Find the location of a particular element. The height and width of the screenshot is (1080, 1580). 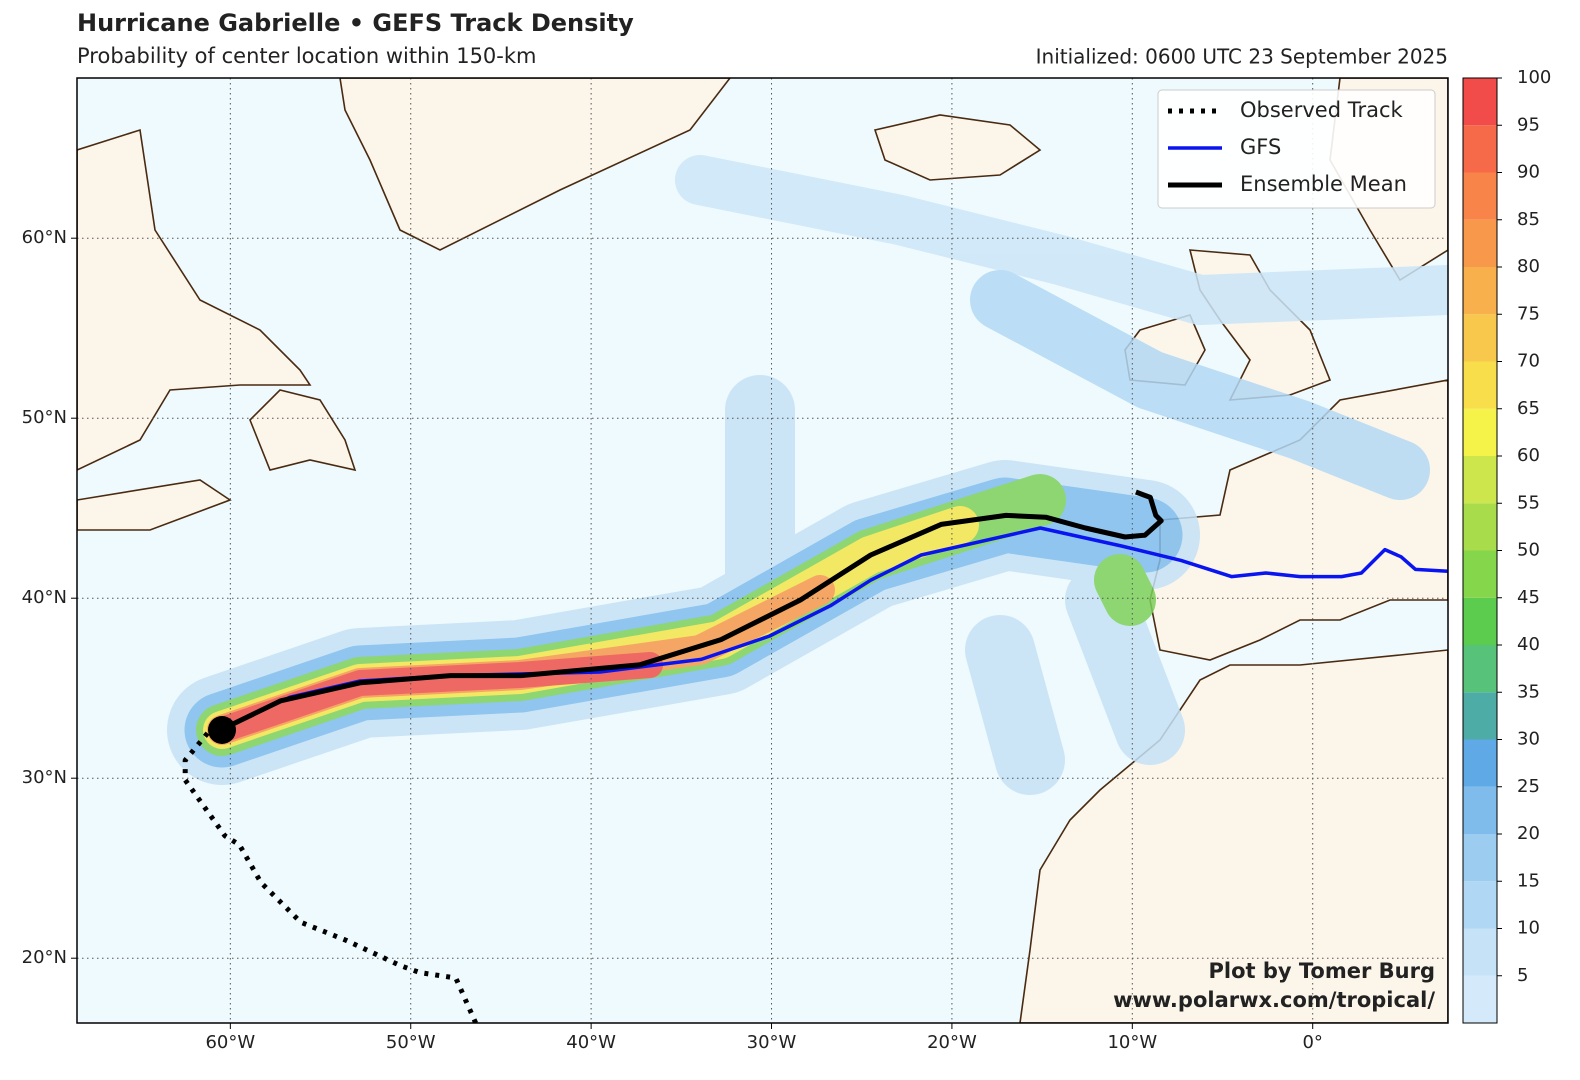

lat-label: 40°N is located at coordinates (44, 597).